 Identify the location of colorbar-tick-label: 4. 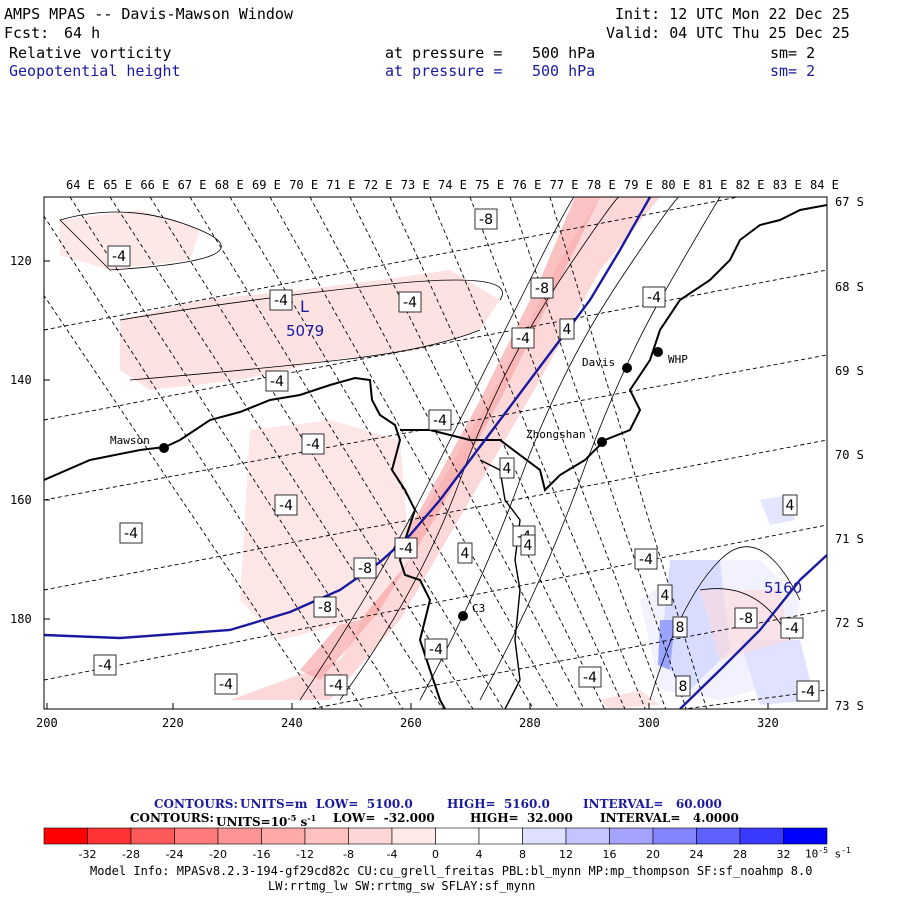
(479, 854).